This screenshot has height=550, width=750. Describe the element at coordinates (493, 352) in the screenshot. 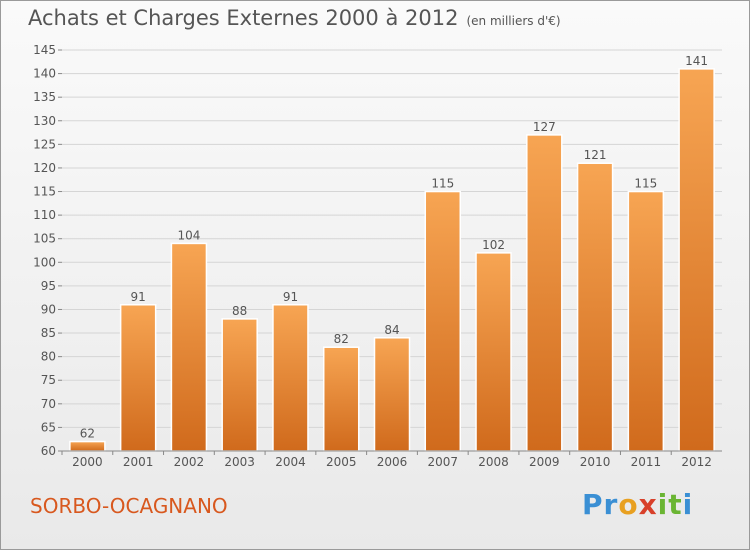

I see `bar-2008` at that location.